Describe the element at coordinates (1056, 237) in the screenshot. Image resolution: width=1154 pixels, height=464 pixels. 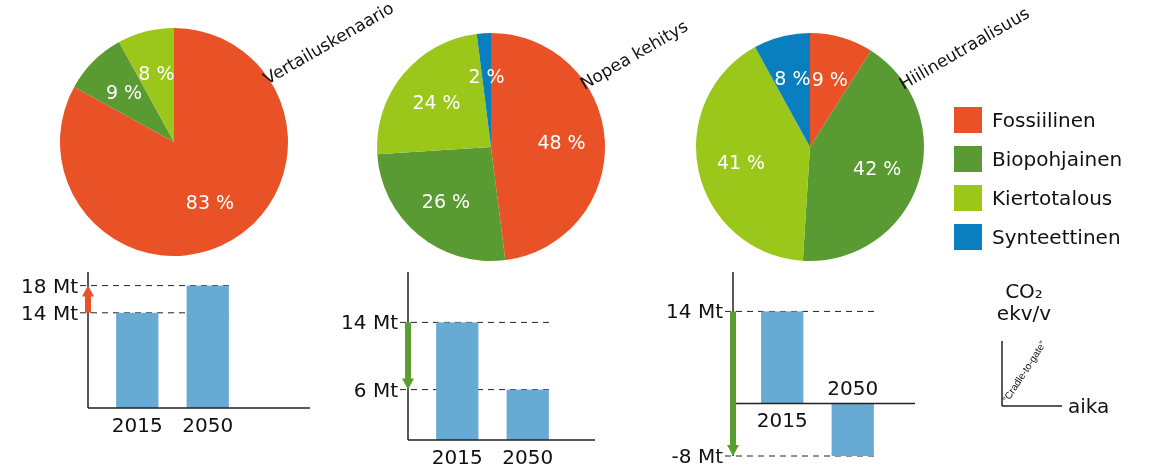
I see `legend-label: Synteettinen` at that location.